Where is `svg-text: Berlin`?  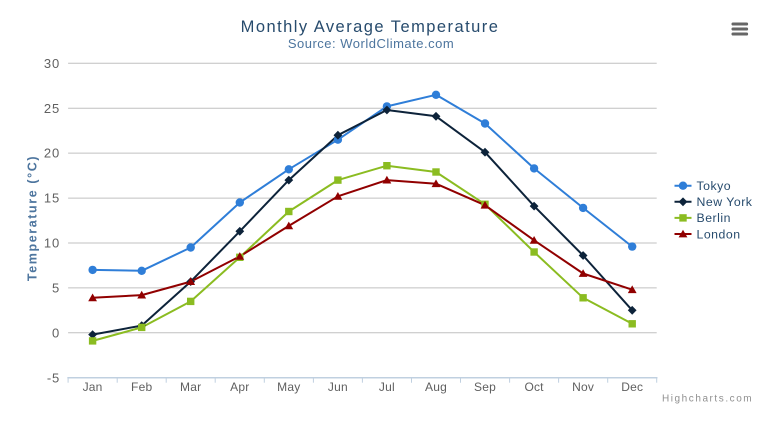 svg-text: Berlin is located at coordinates (714, 218).